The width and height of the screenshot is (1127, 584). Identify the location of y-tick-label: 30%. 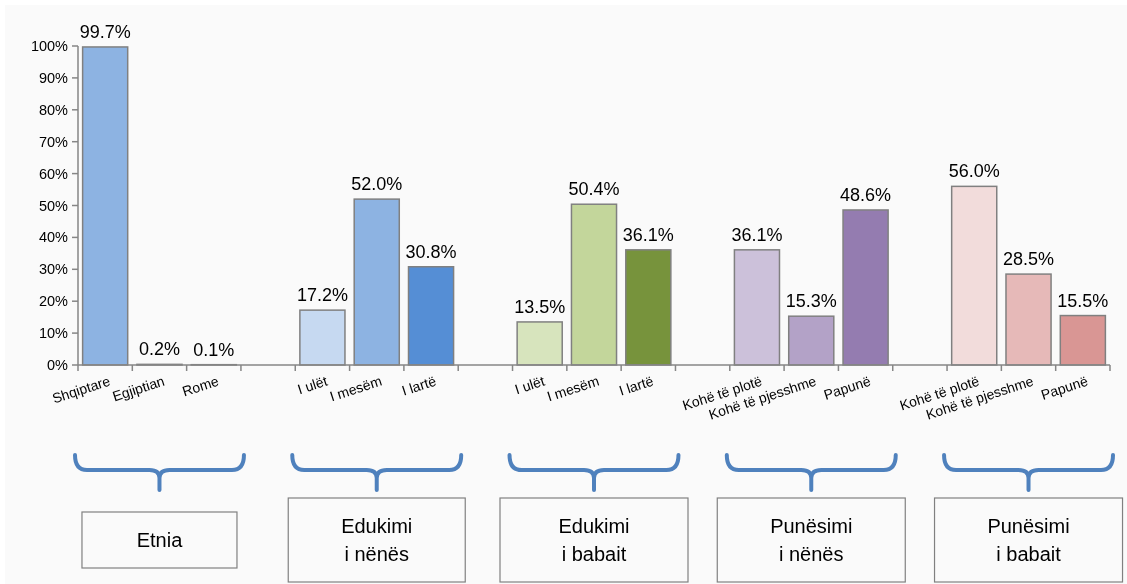
(53, 269).